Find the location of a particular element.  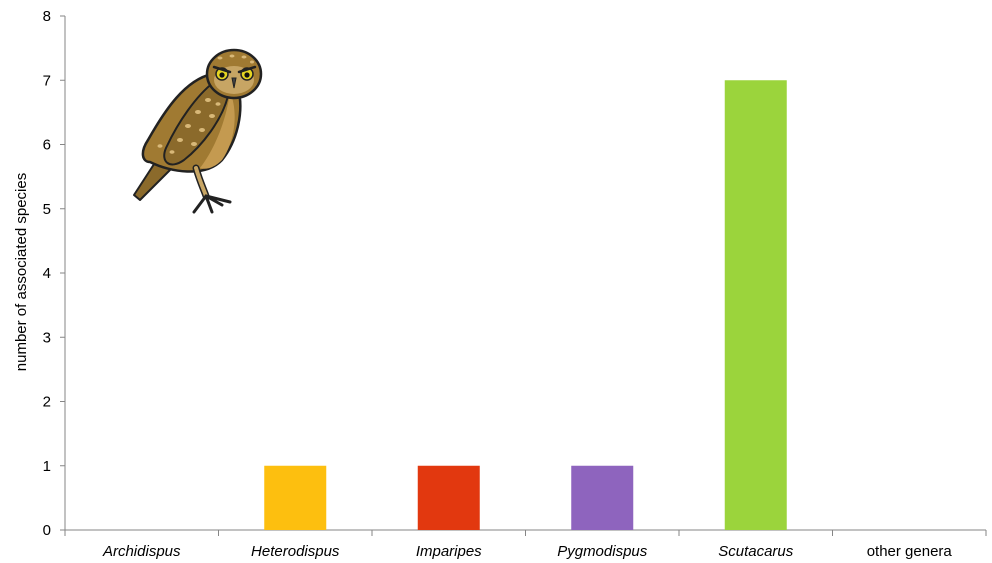

x-tick-label: Pygmodispus is located at coordinates (602, 551).